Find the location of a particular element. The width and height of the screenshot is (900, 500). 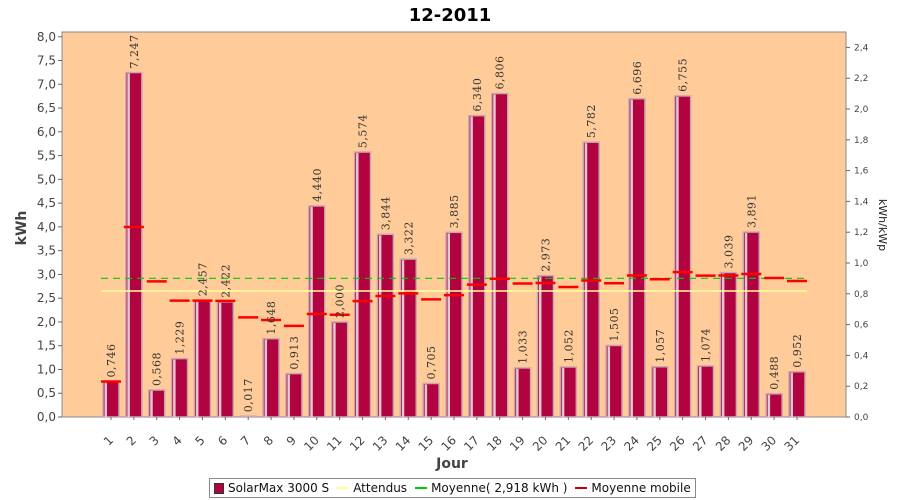

x-axis-title: Jour is located at coordinates (451, 464).